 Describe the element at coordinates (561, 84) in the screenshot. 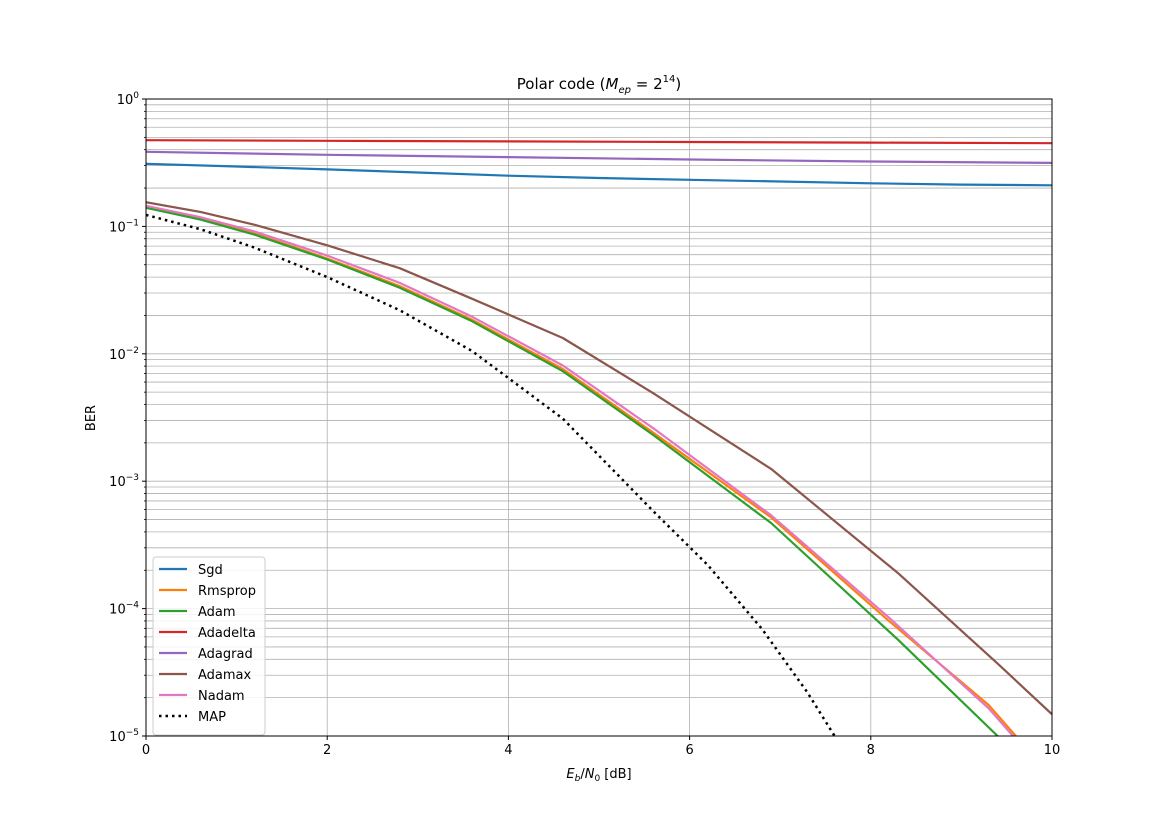

I see `title-prefix: Polar code (` at that location.